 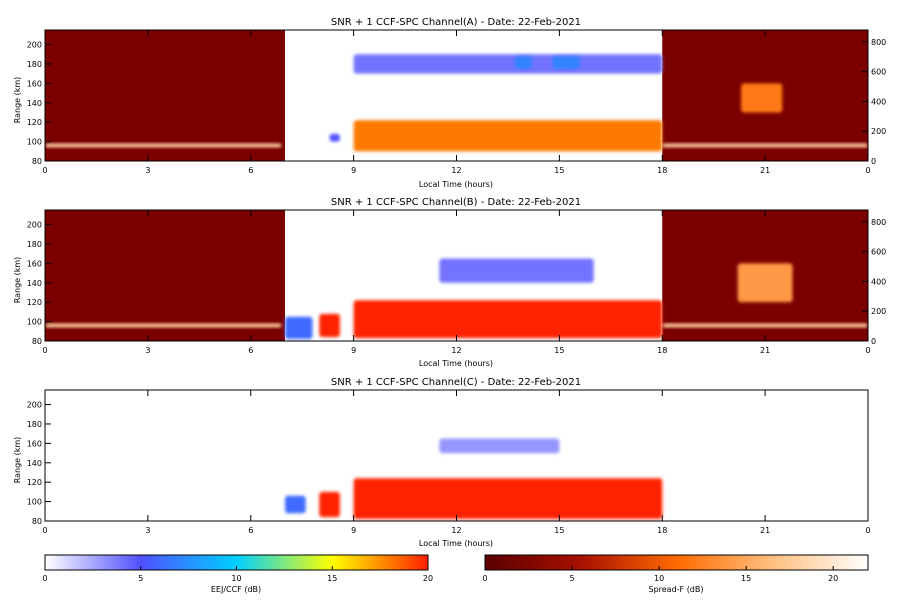 What do you see at coordinates (17, 460) in the screenshot?
I see `panel-c-ylabel: Range (km)` at bounding box center [17, 460].